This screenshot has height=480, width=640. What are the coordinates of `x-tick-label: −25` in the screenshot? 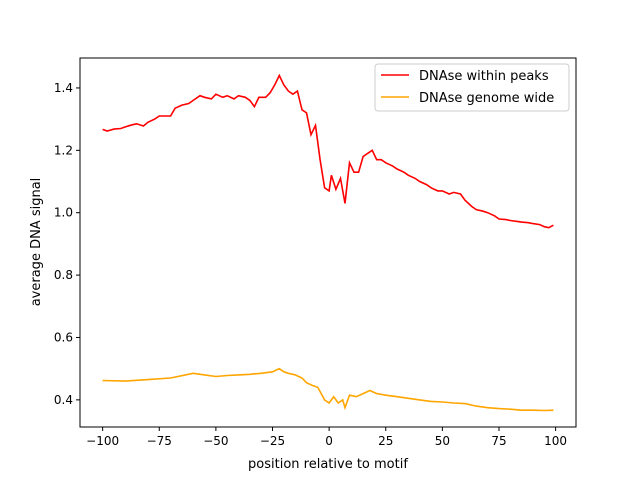 It's located at (272, 441).